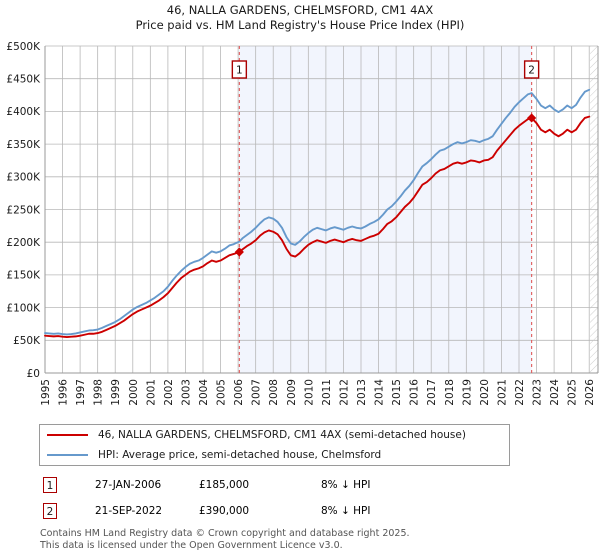 This screenshot has height=560, width=600. What do you see at coordinates (450, 392) in the screenshot?
I see `x-axis-tick-label: 2018` at bounding box center [450, 392].